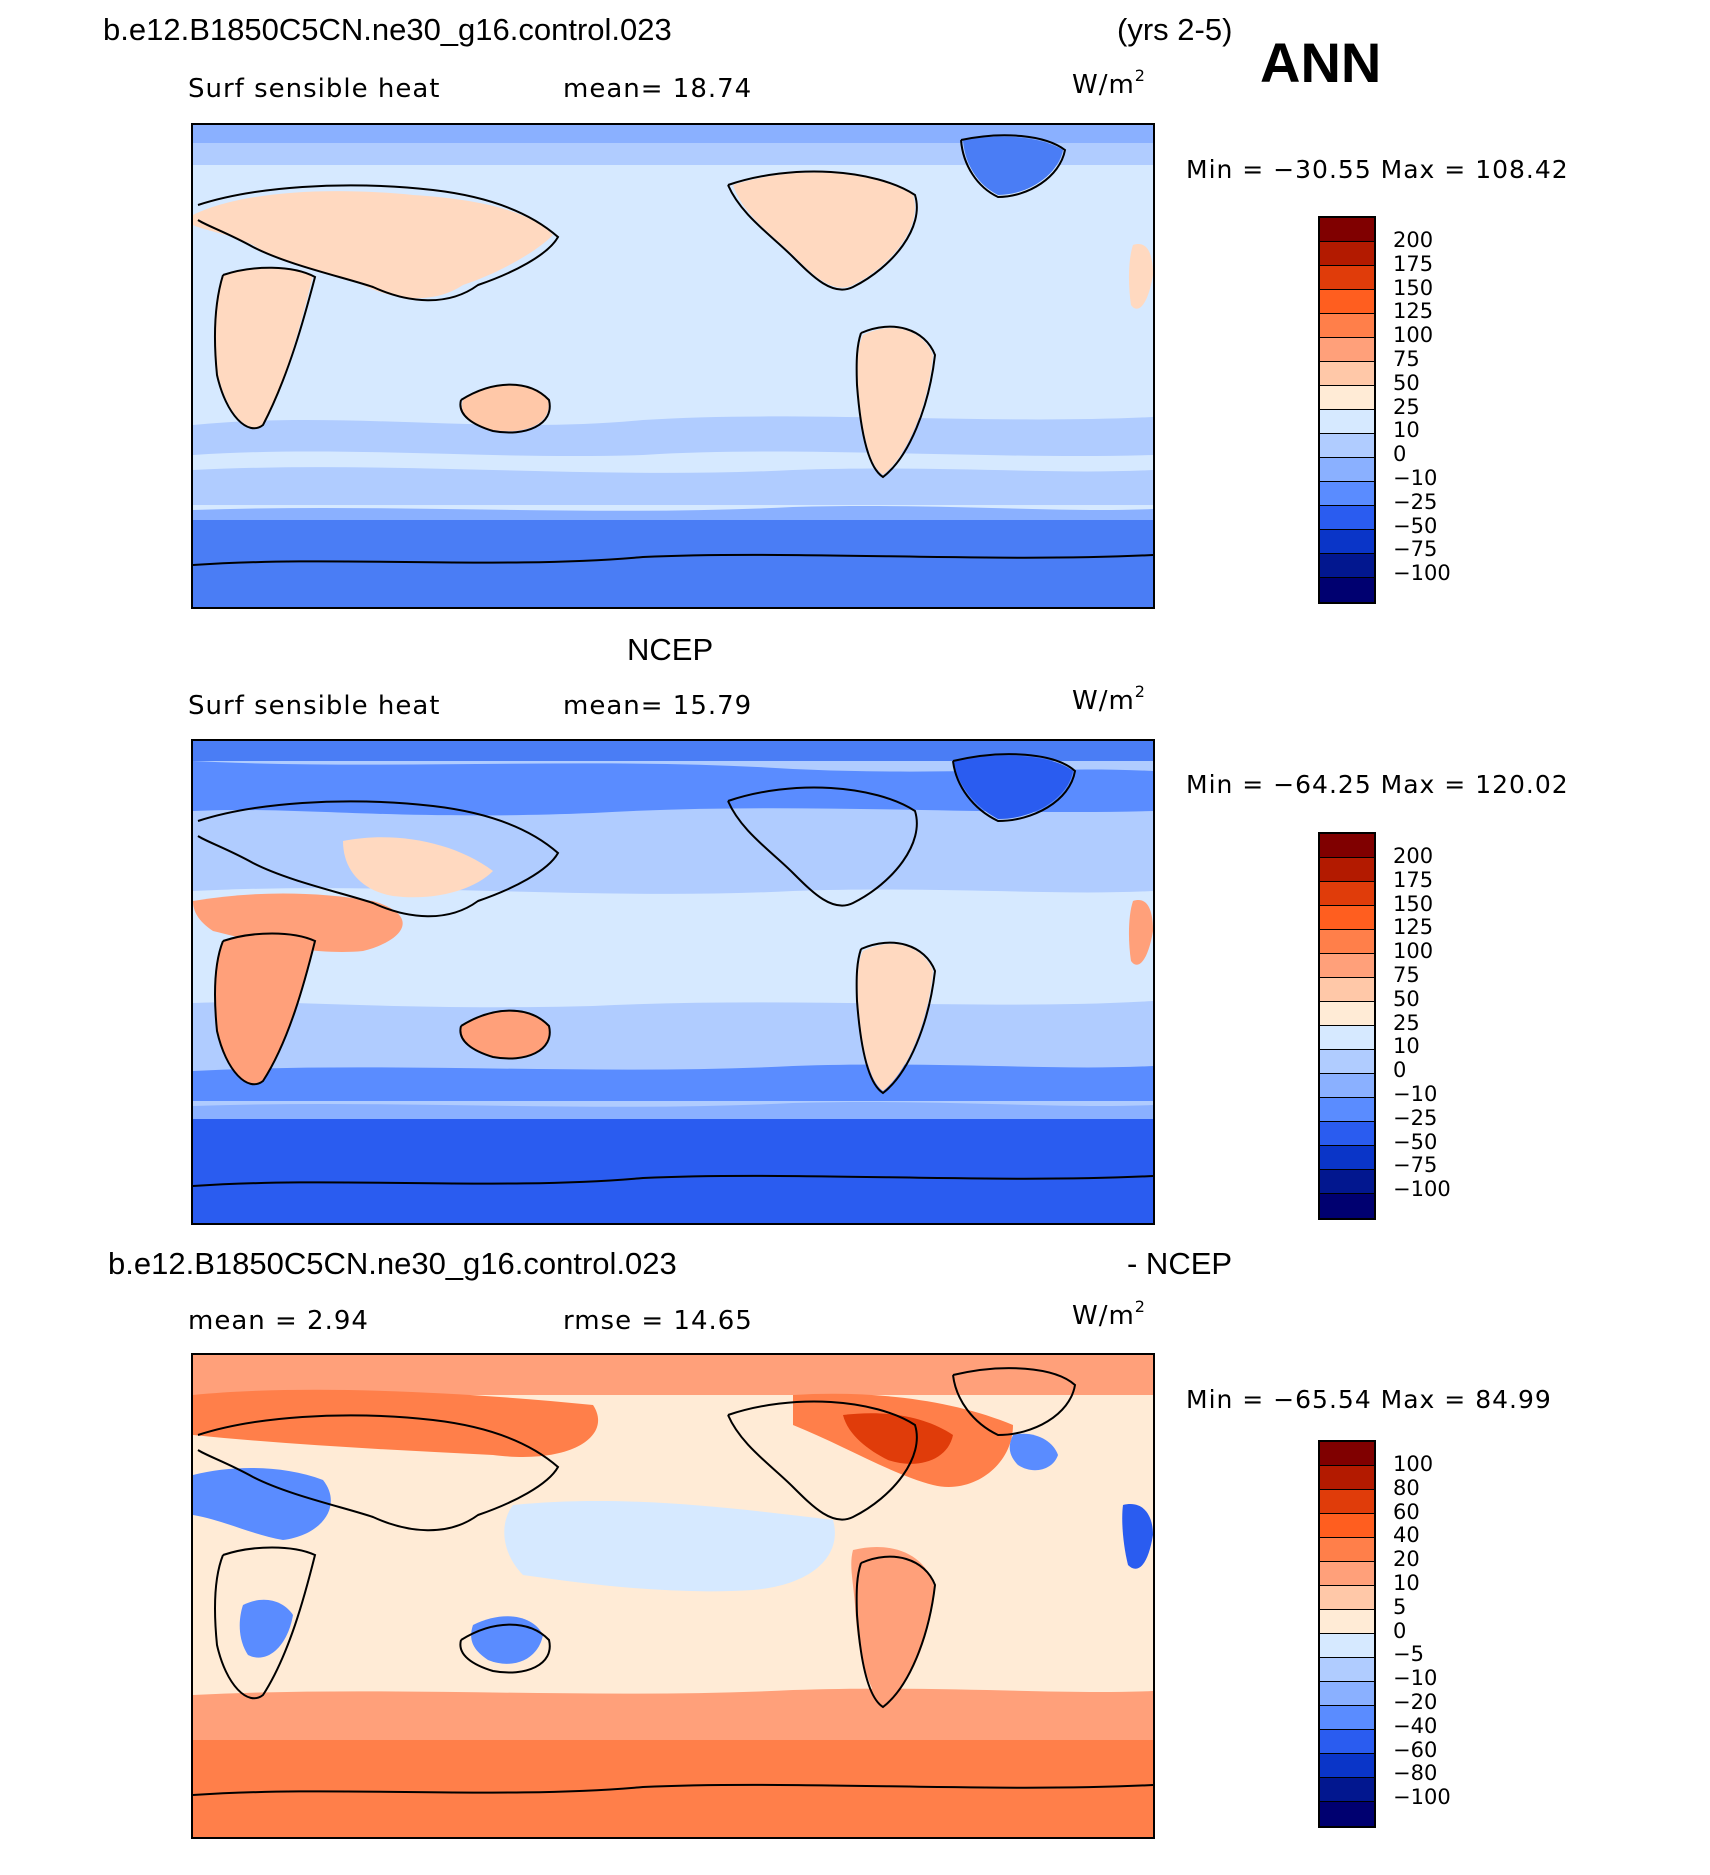  I want to click on panel2-map-field, so click(673, 982).